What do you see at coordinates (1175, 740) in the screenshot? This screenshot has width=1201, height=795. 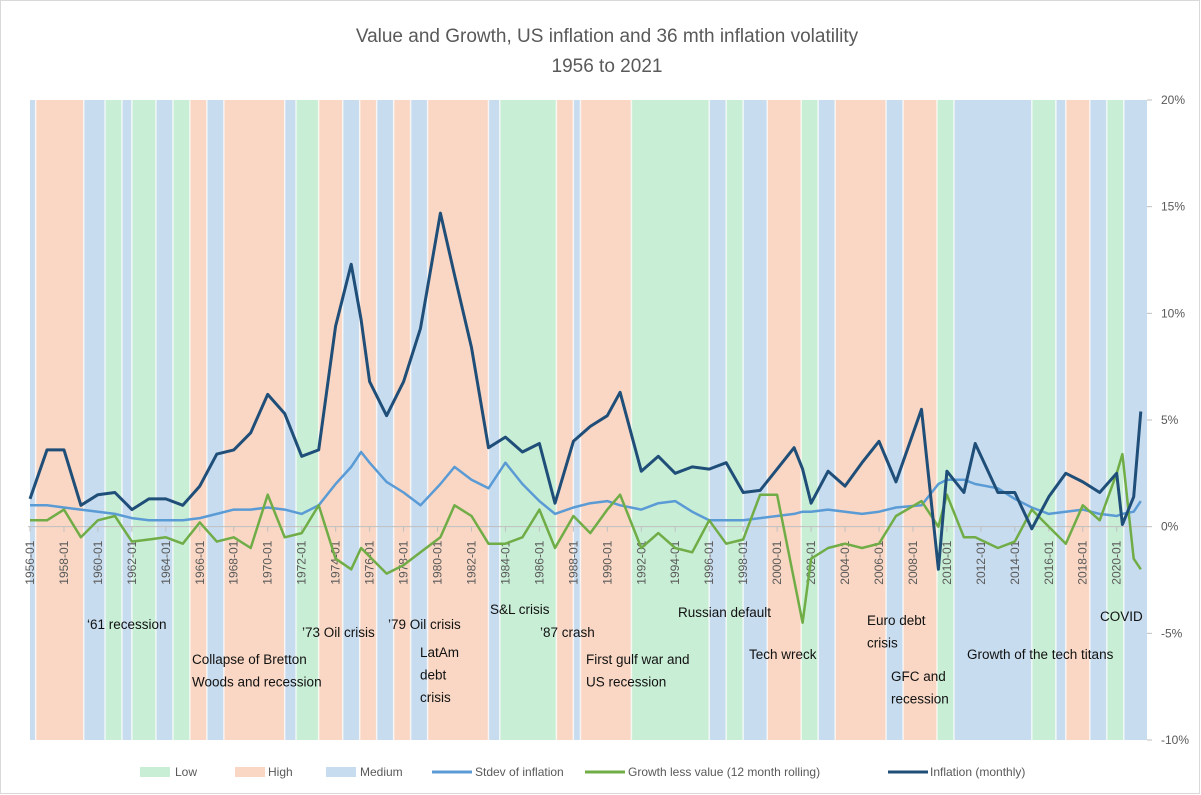 I see `y-tick-label: -10%` at bounding box center [1175, 740].